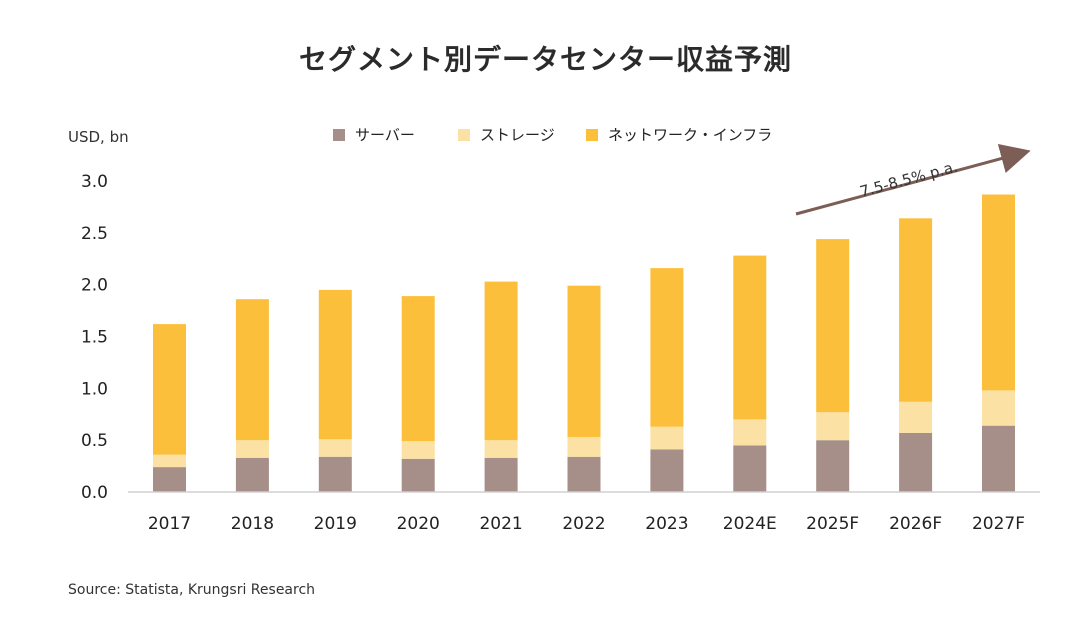  What do you see at coordinates (667, 470) in the screenshot?
I see `bar-server-2023` at bounding box center [667, 470].